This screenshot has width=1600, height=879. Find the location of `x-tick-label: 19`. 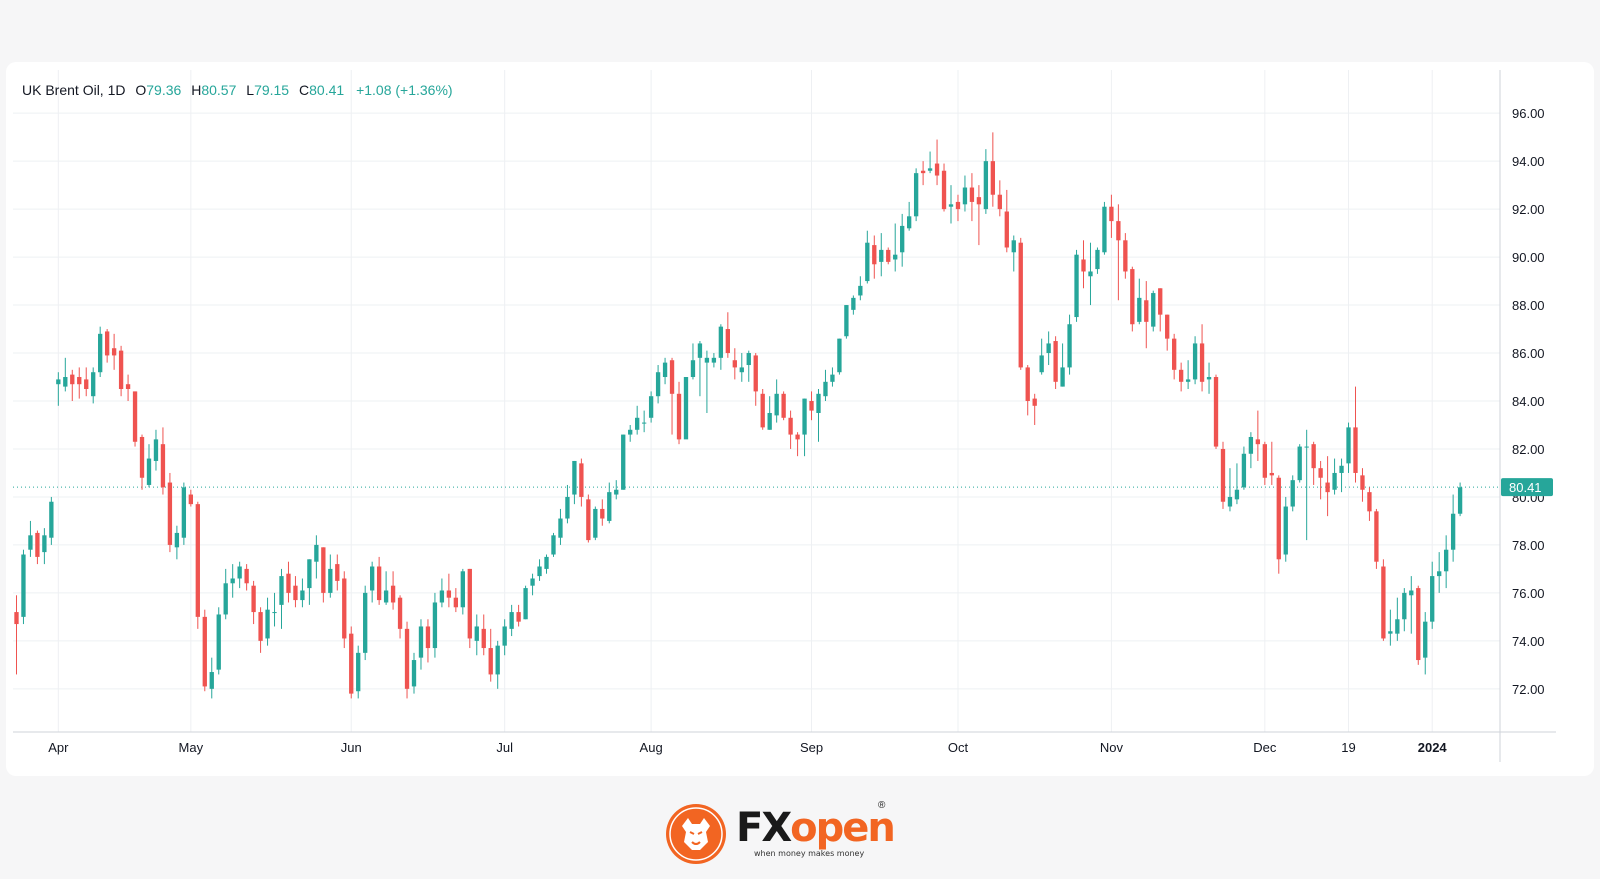

x-tick-label: 19 is located at coordinates (1348, 747).